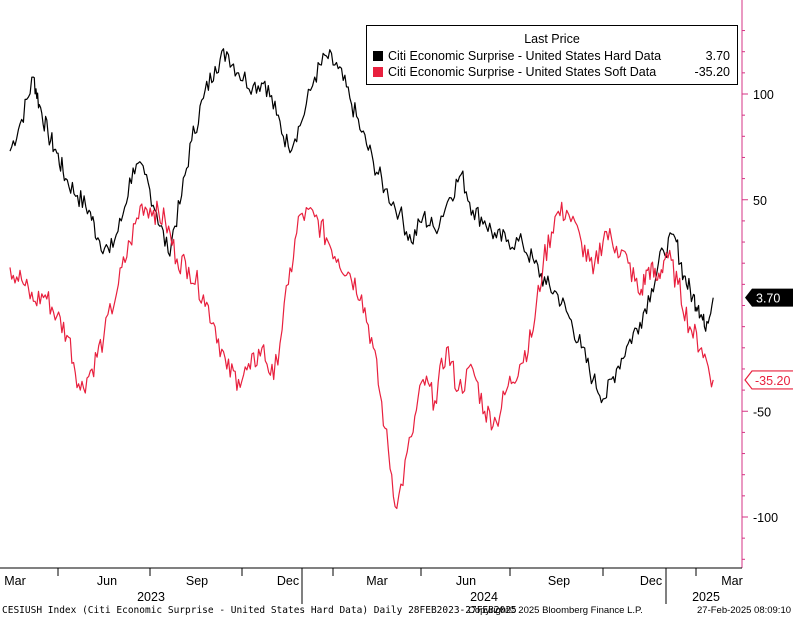 The image size is (793, 621). I want to click on x-tick-label-4: Mar, so click(377, 581).